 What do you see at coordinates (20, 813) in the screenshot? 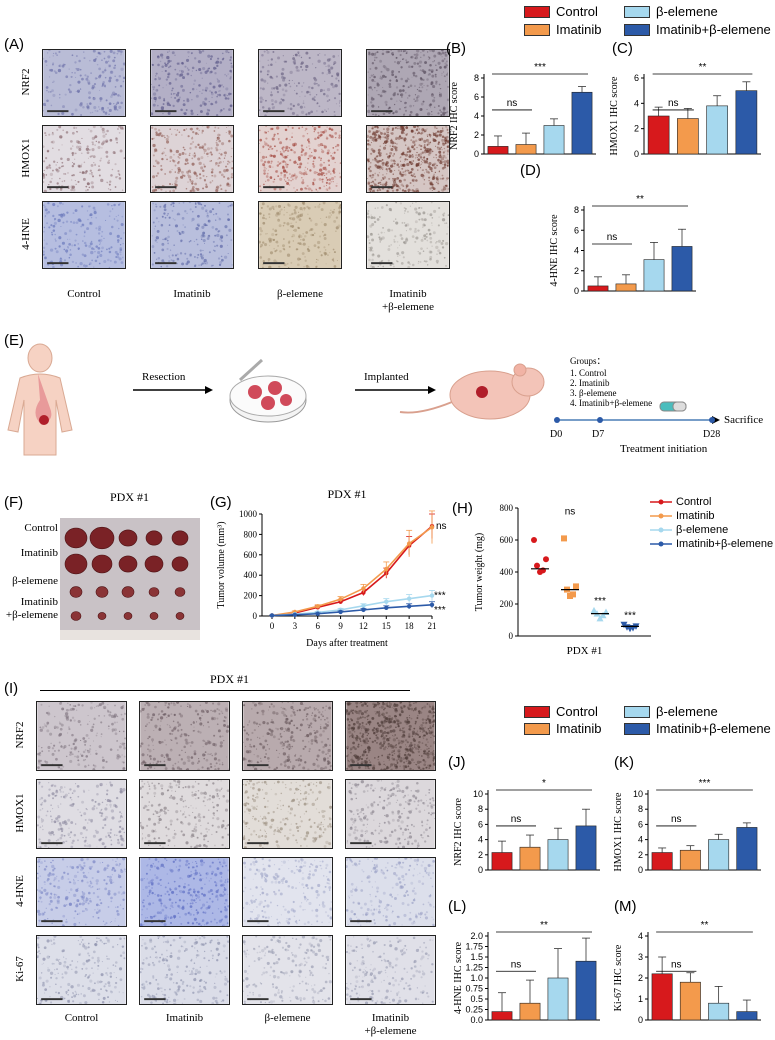
I see `ihc-row-label: HMOX1` at bounding box center [20, 813].